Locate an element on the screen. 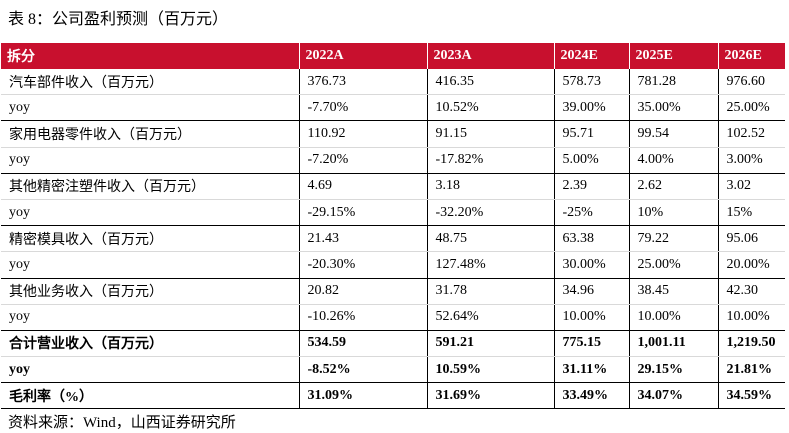 This screenshot has height=433, width=789. cell: 775.15 is located at coordinates (592, 344).